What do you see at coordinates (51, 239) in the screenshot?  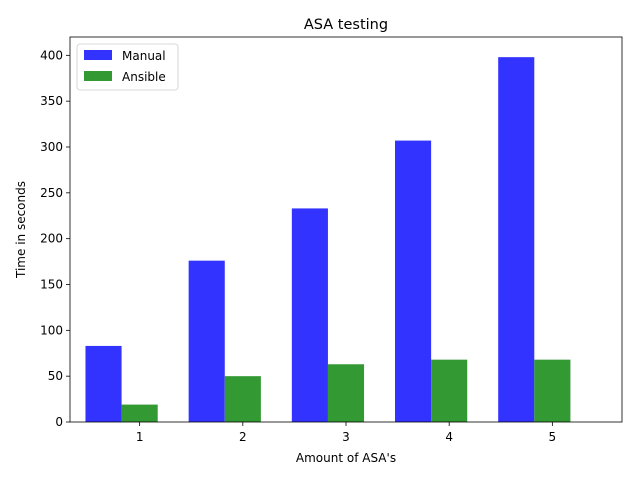 I see `y-tick-label: 200` at bounding box center [51, 239].